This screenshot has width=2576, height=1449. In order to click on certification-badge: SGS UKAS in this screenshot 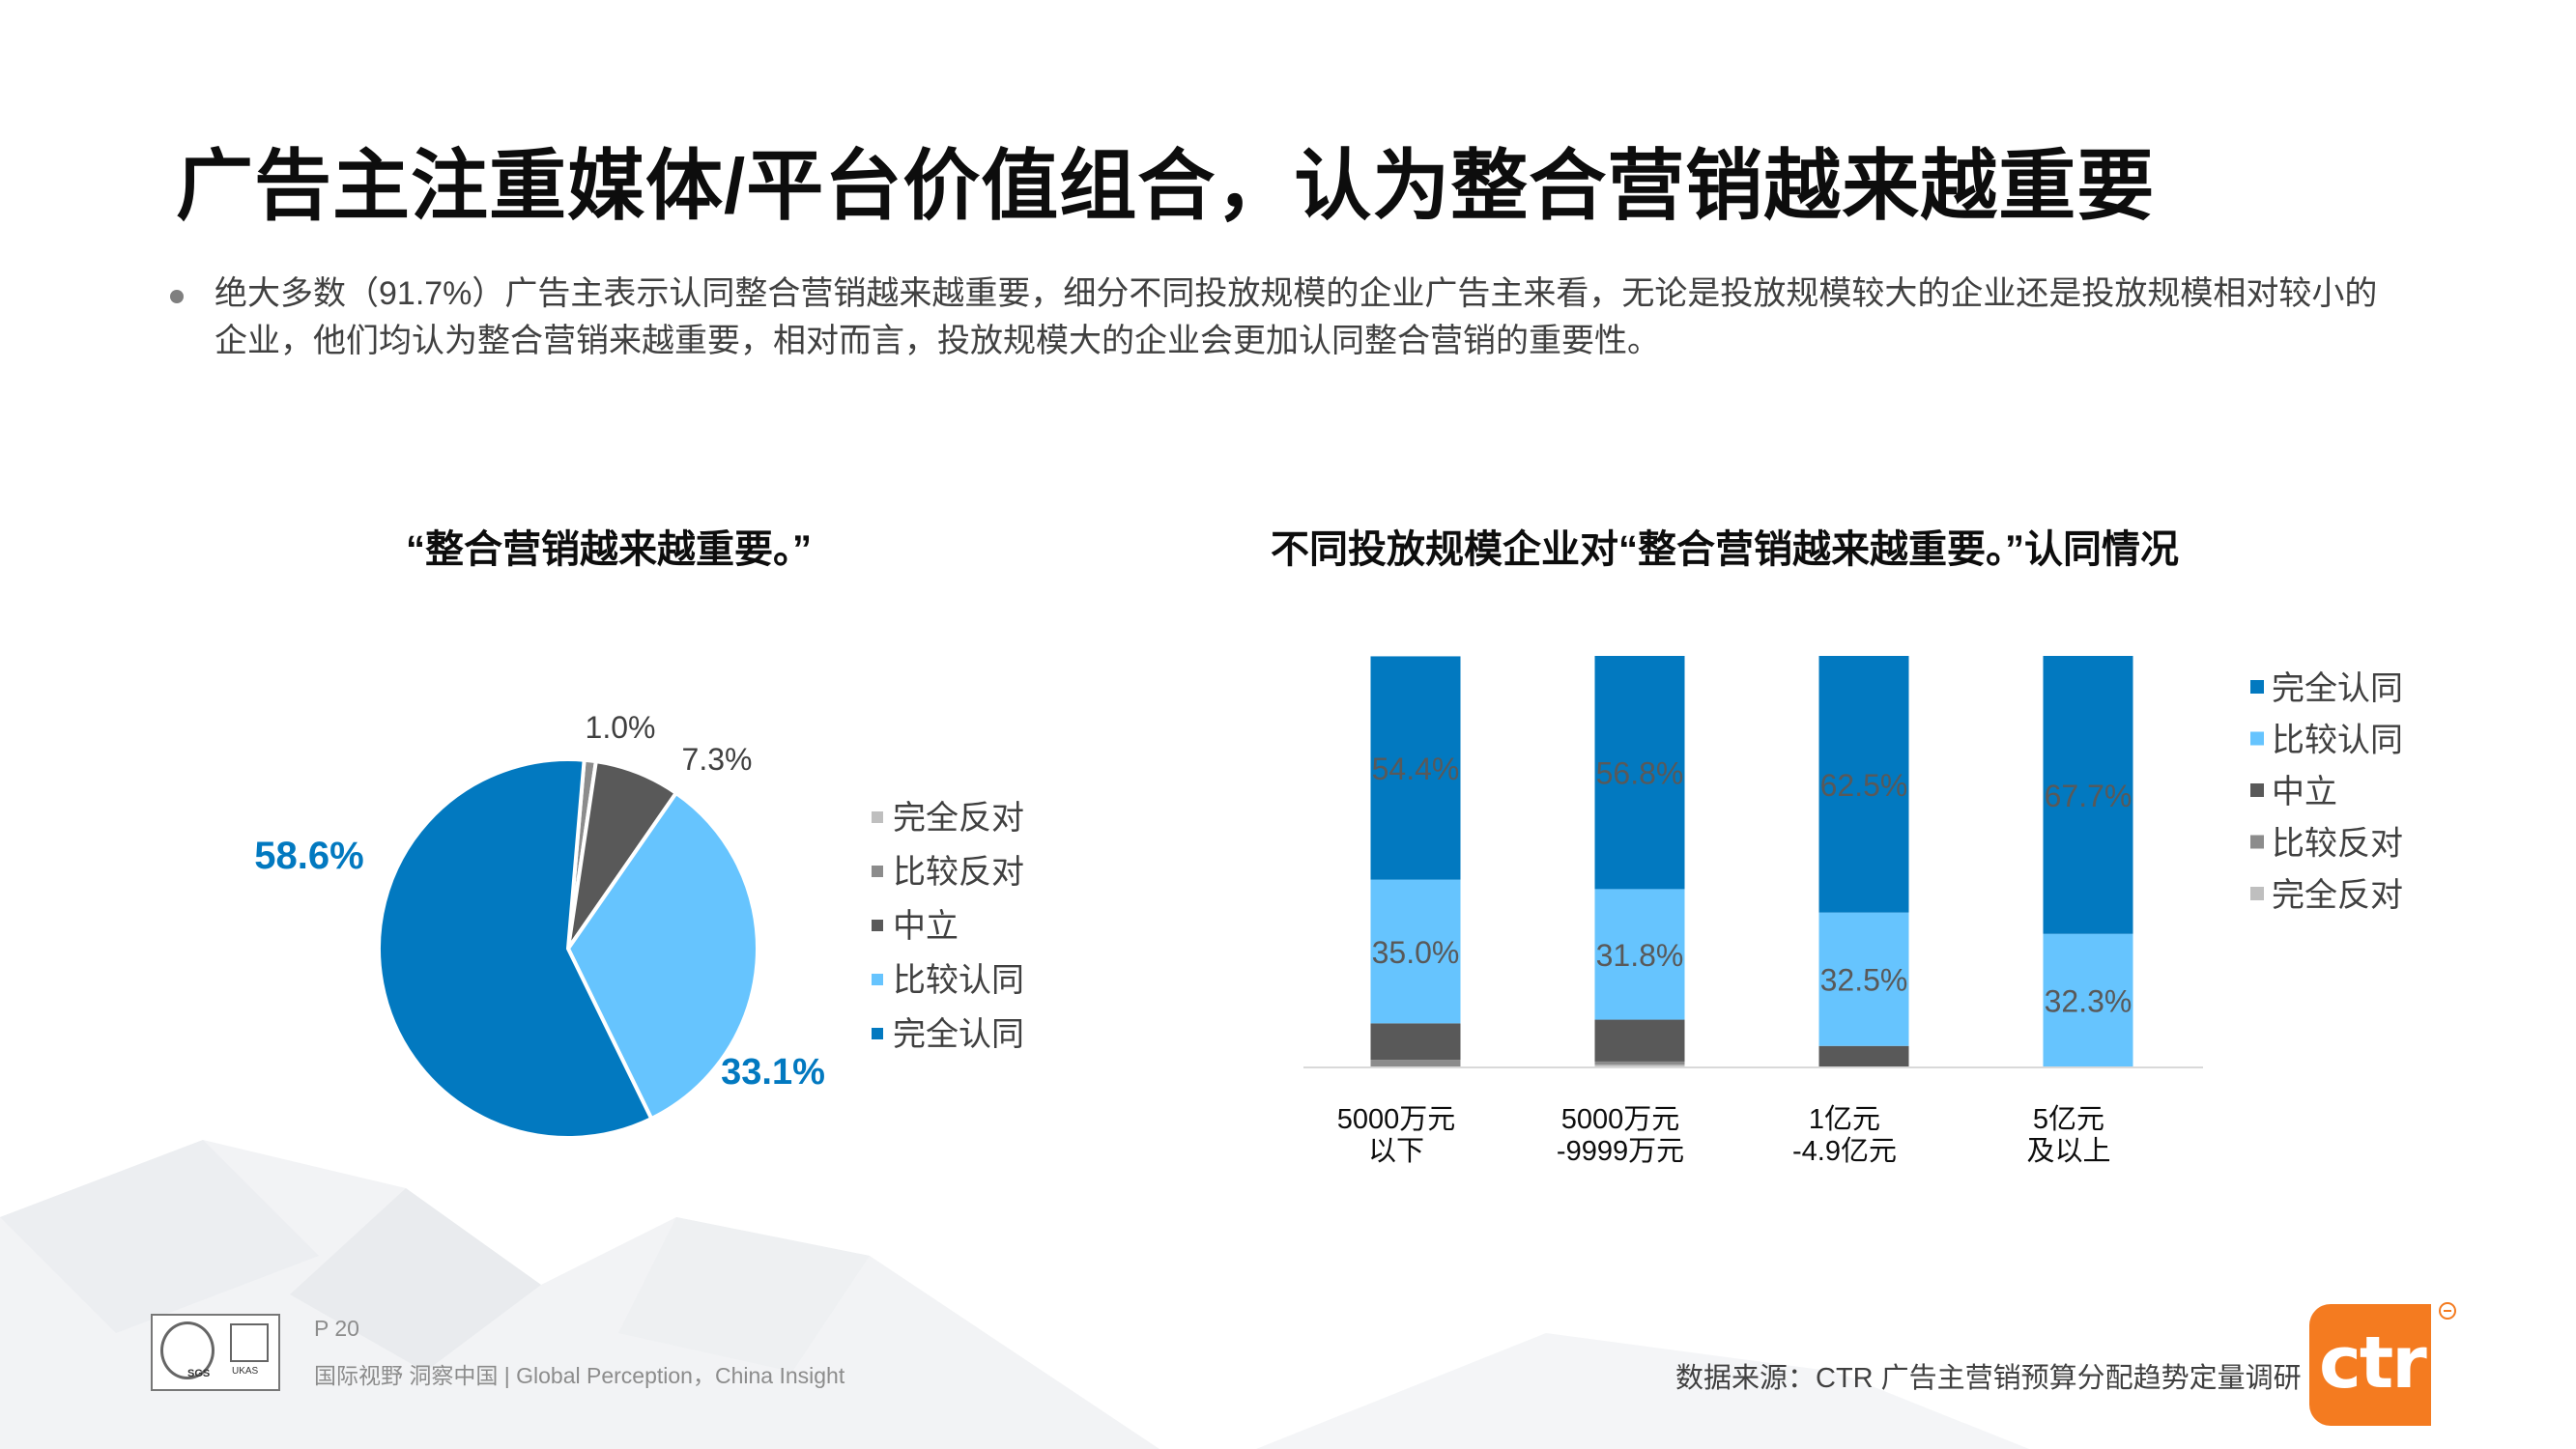, I will do `click(216, 1352)`.